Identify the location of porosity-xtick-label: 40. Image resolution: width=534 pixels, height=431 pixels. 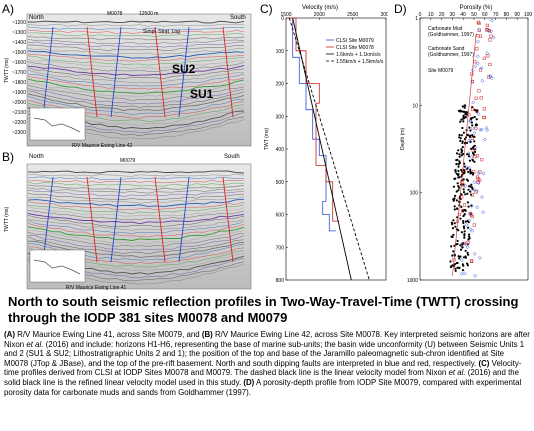
(463, 15).